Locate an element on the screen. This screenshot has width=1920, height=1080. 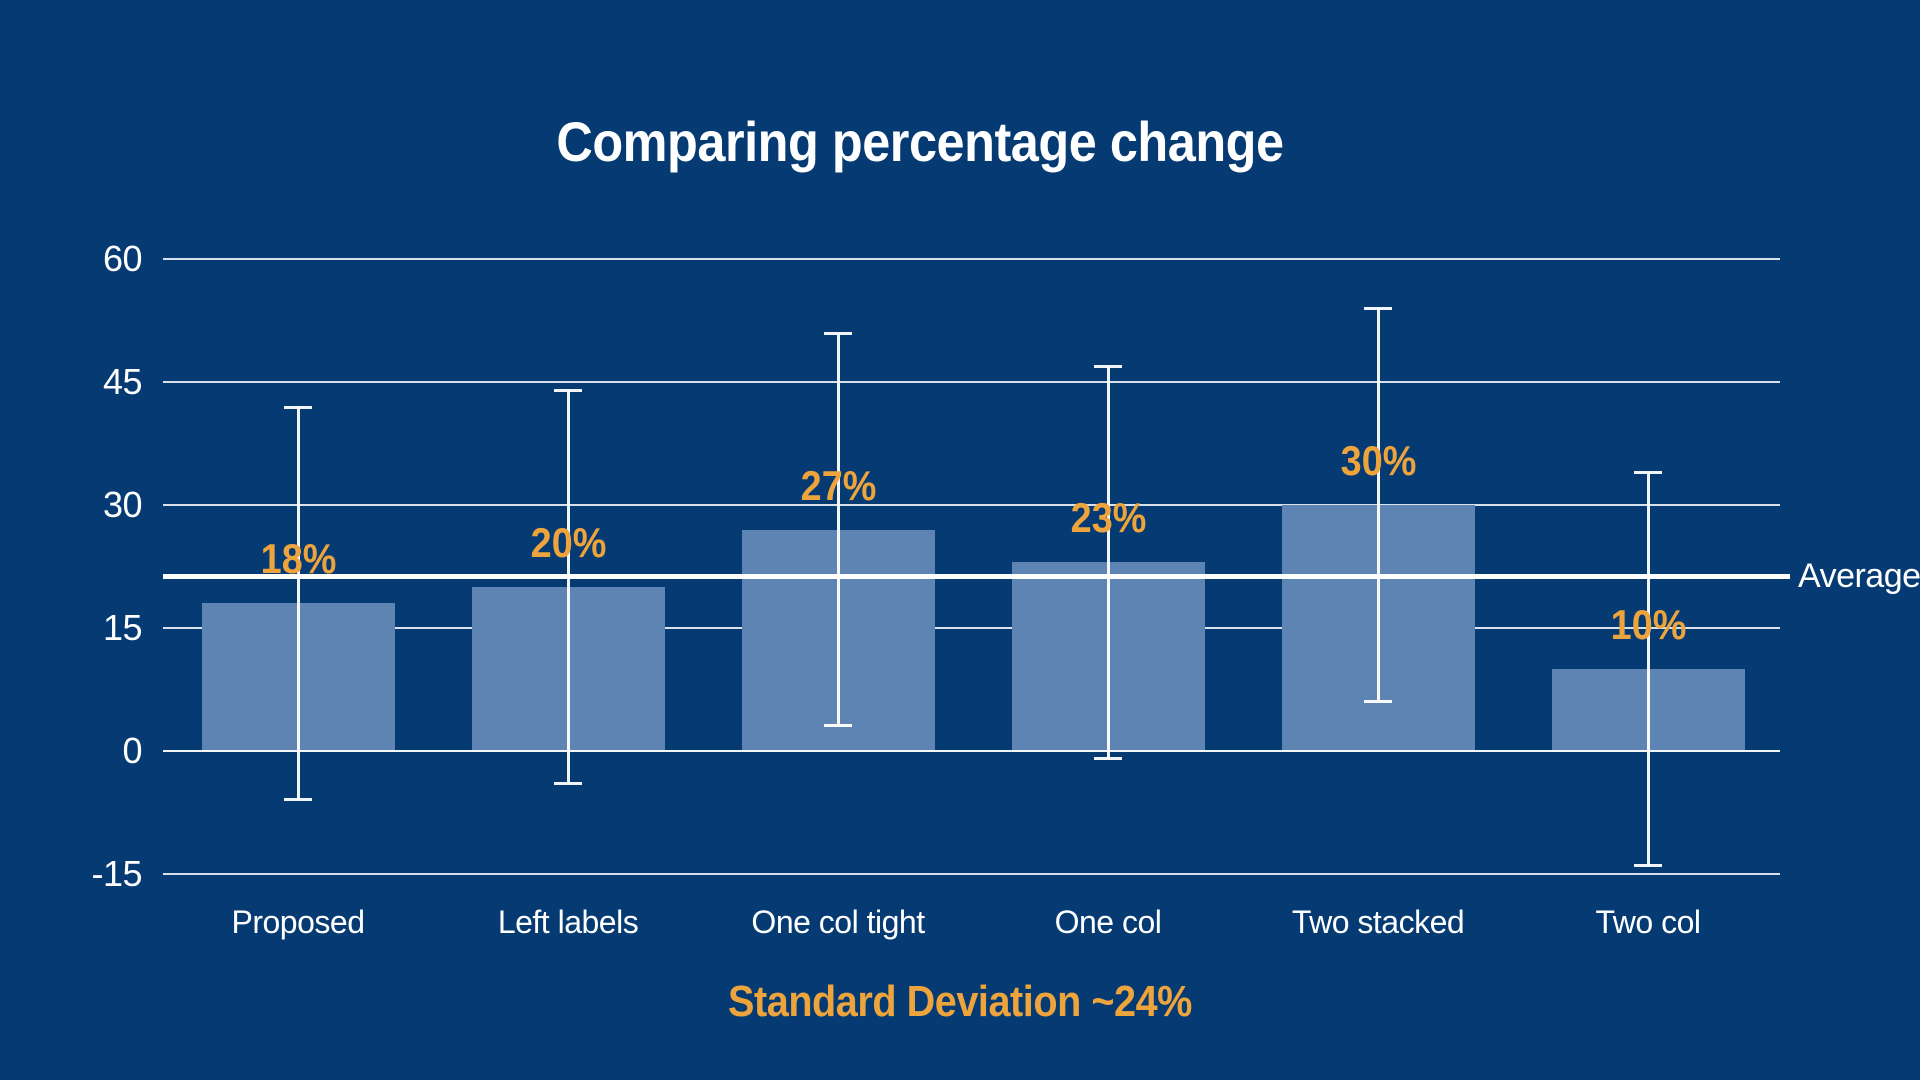
average-line is located at coordinates (976, 576).